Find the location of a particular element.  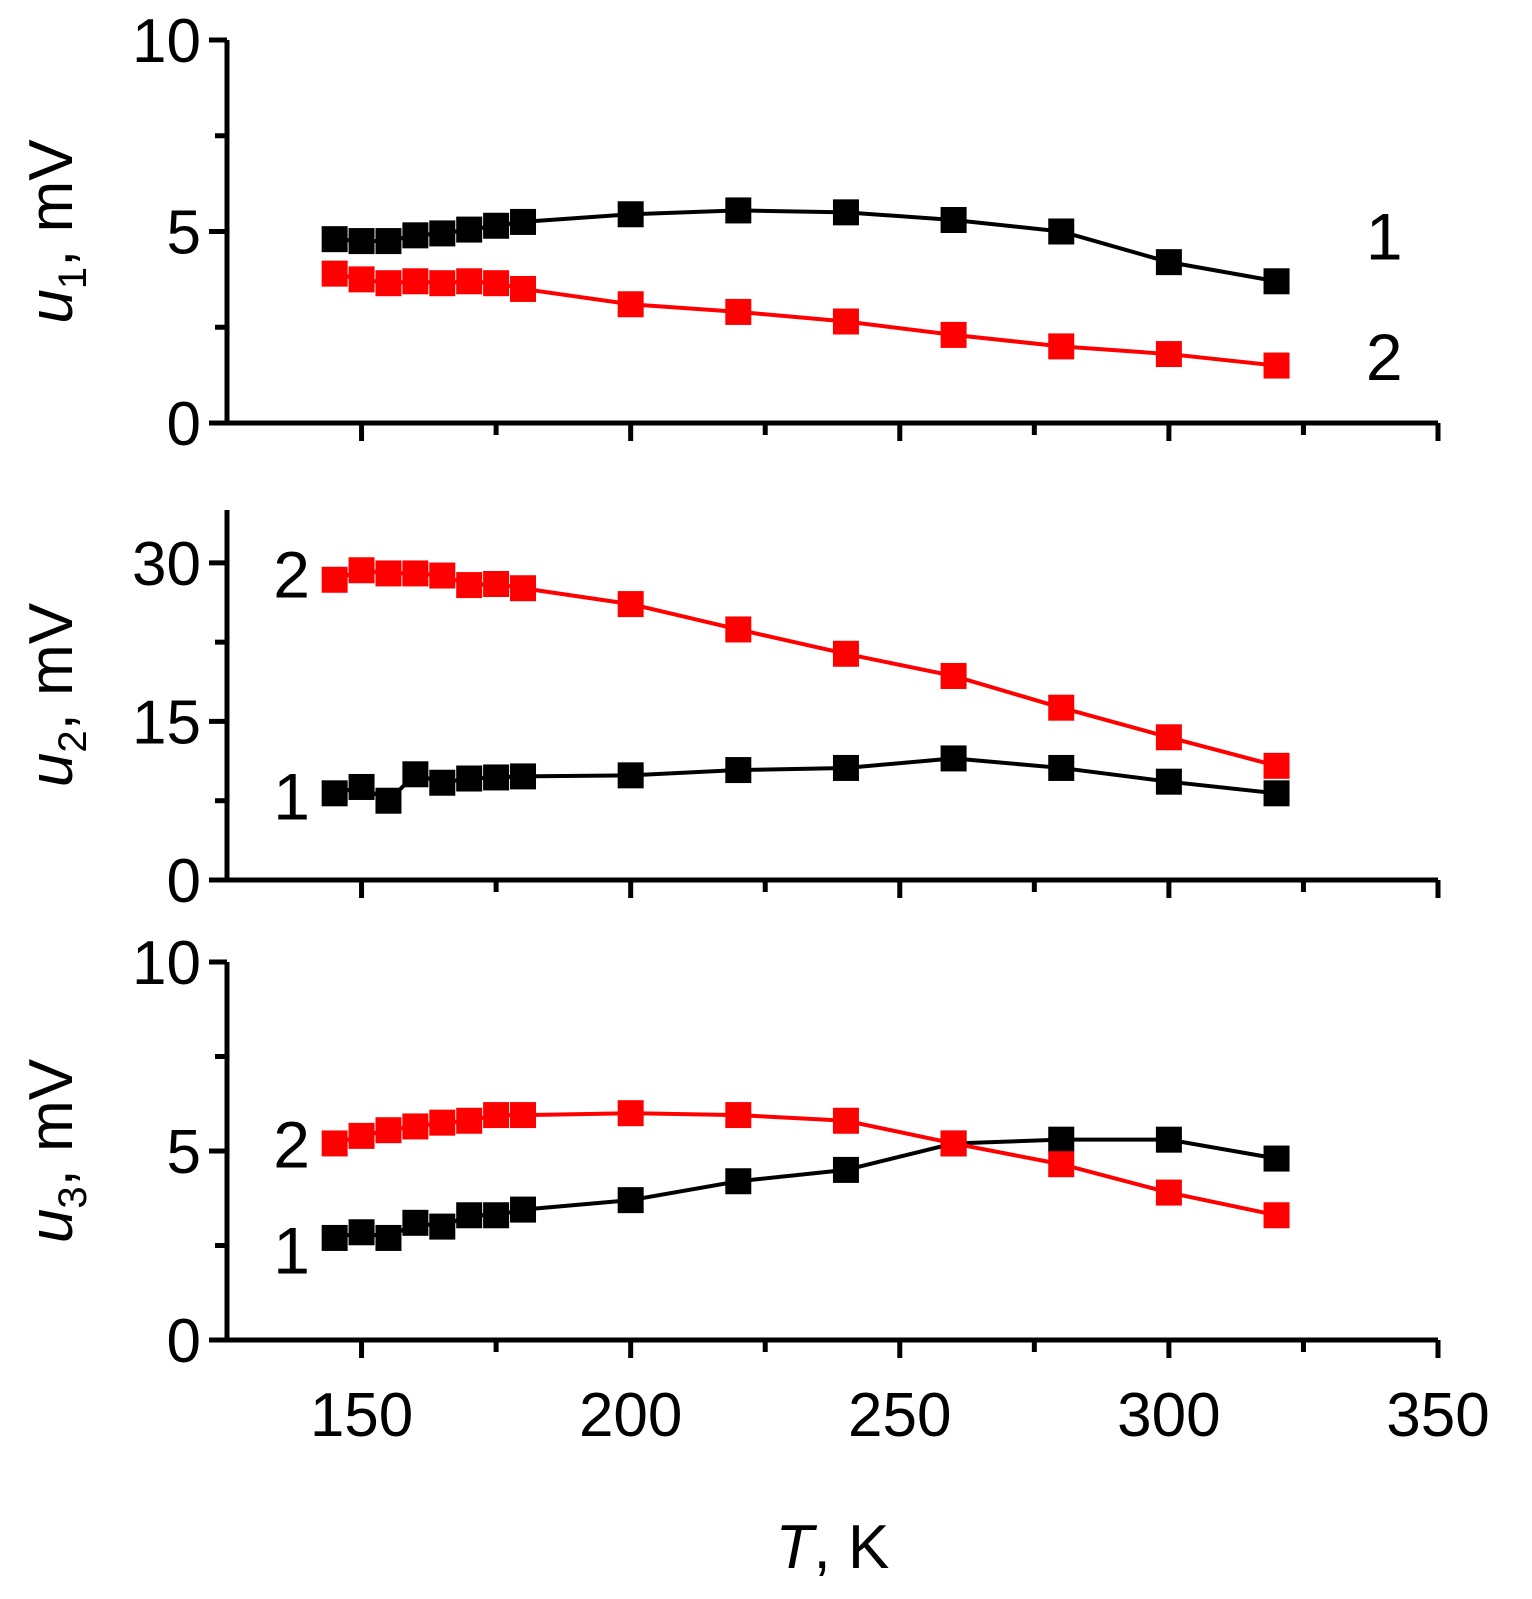

x-axis-title: T, K is located at coordinates (833, 1547).